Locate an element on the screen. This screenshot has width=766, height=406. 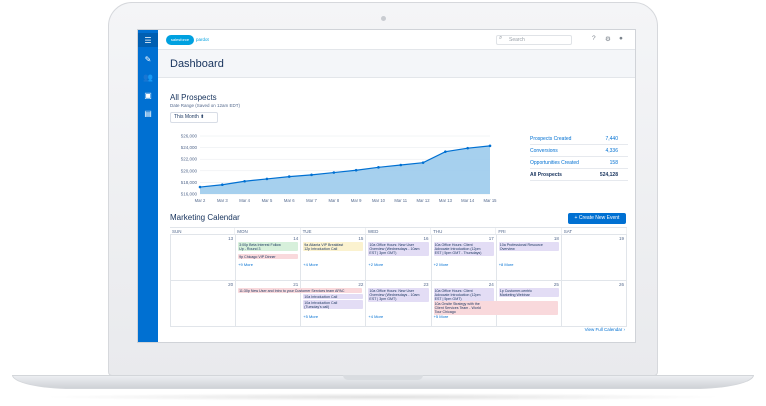
chart-icon: ▣ is located at coordinates (148, 95).